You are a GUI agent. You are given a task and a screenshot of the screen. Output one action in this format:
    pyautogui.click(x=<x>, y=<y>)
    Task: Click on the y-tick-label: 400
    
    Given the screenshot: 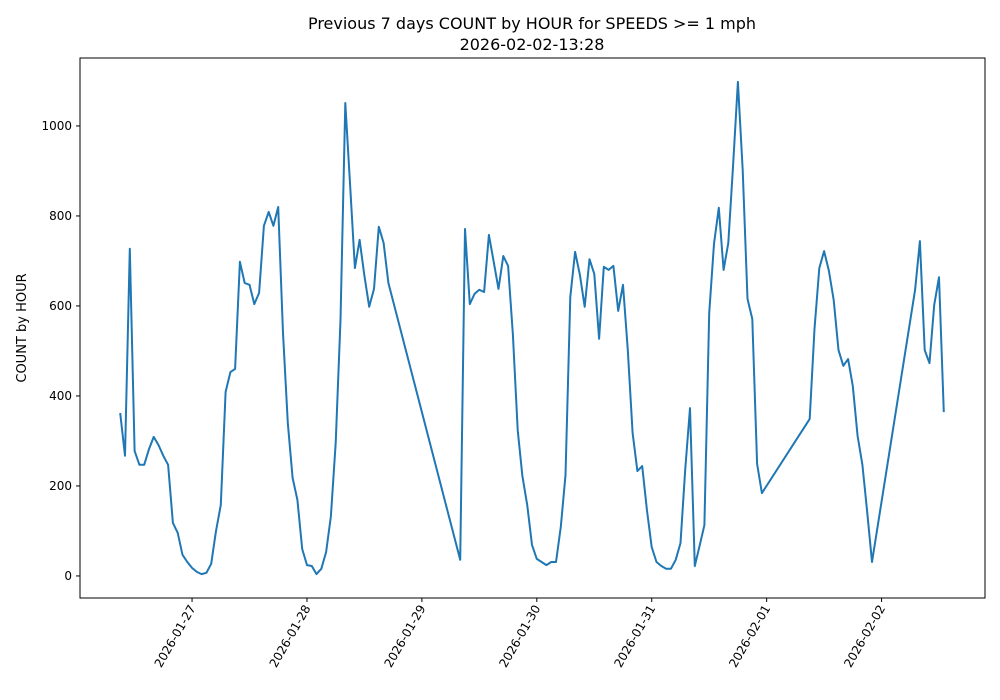 What is the action you would take?
    pyautogui.click(x=60, y=396)
    